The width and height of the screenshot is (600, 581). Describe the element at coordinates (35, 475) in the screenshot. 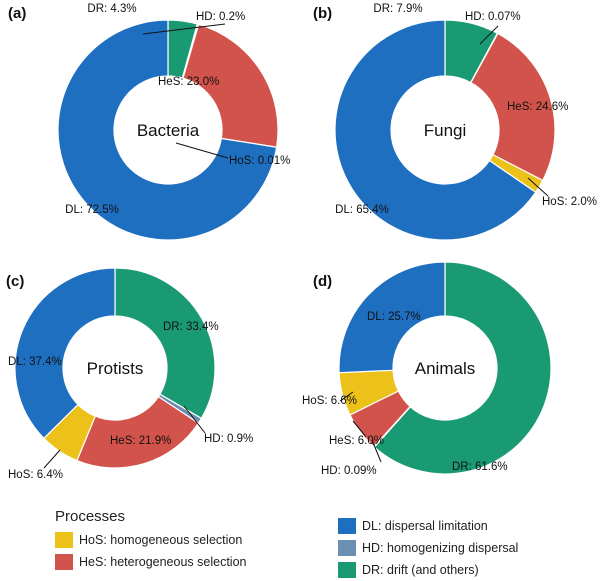

I see `slice-label-hos: HoS: 6.4%` at that location.